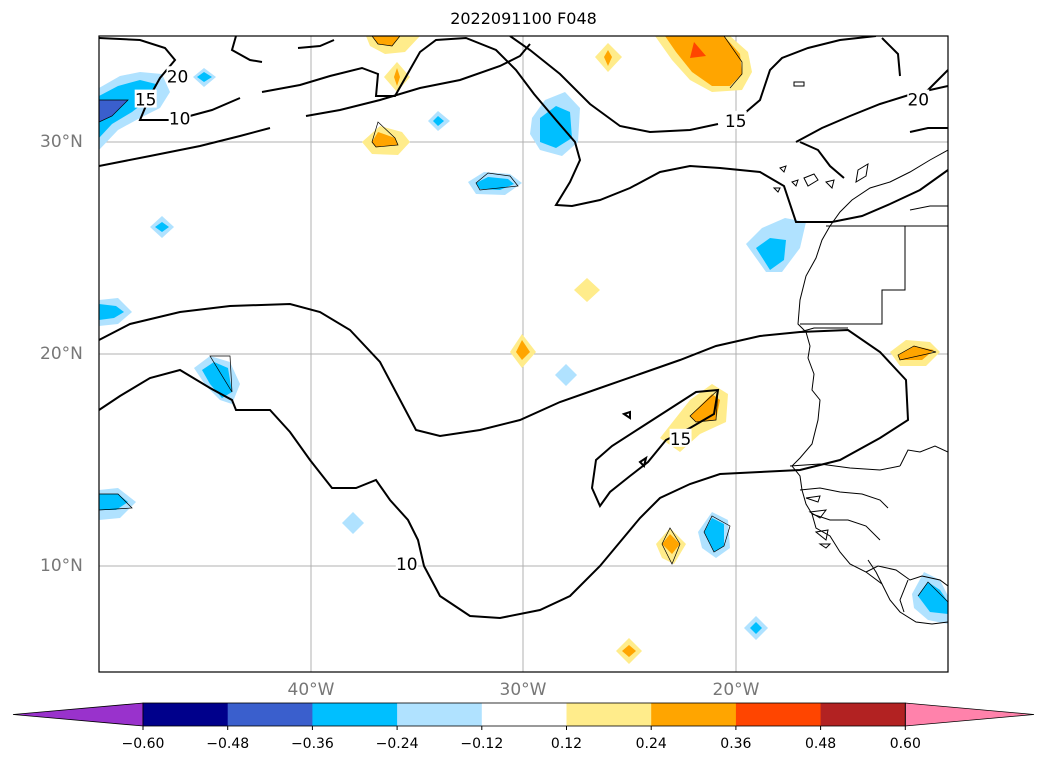 The width and height of the screenshot is (1047, 765). What do you see at coordinates (228, 744) in the screenshot?
I see `colorbar-tick-label: −0.48` at bounding box center [228, 744].